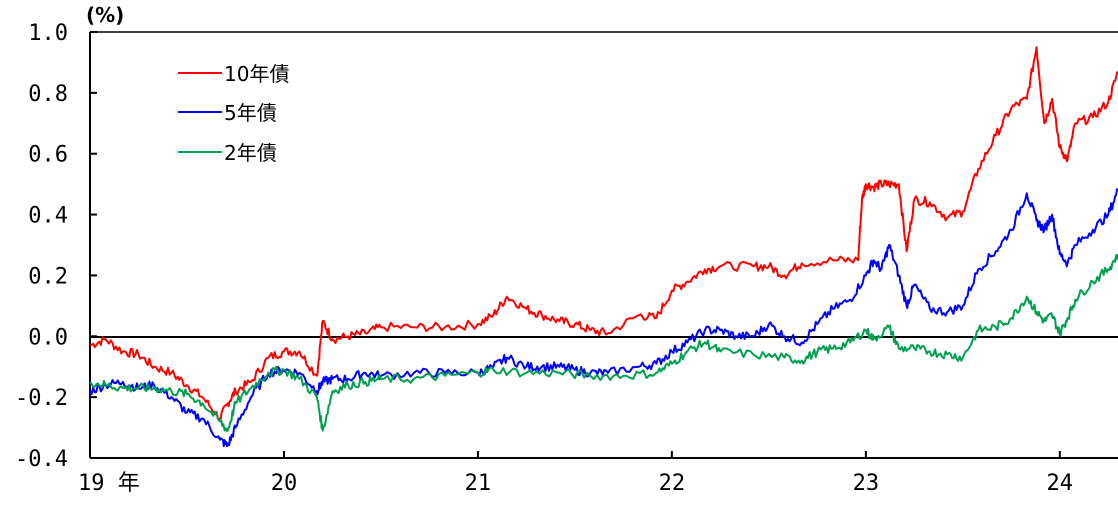 The height and width of the screenshot is (505, 1118). What do you see at coordinates (866, 483) in the screenshot?
I see `x-tick-label: 23` at bounding box center [866, 483].